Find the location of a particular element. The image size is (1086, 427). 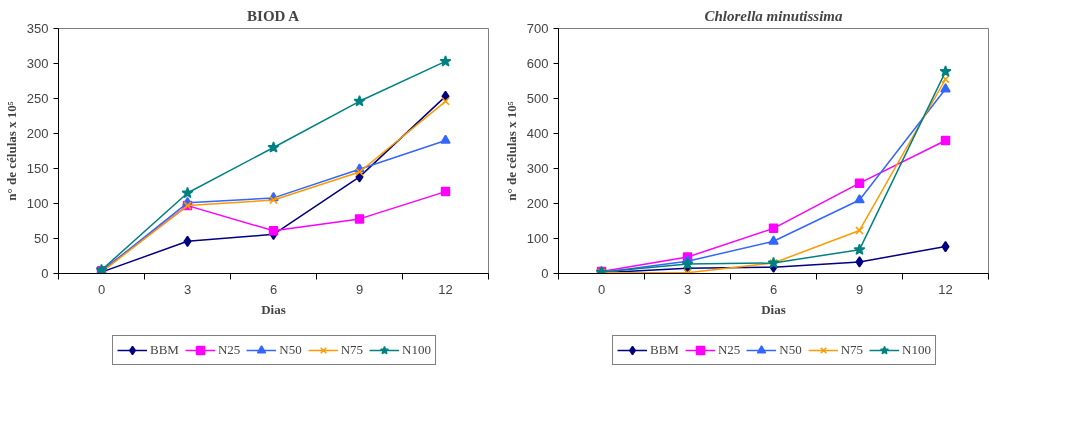

y-tick-label: 600 is located at coordinates (537, 63).